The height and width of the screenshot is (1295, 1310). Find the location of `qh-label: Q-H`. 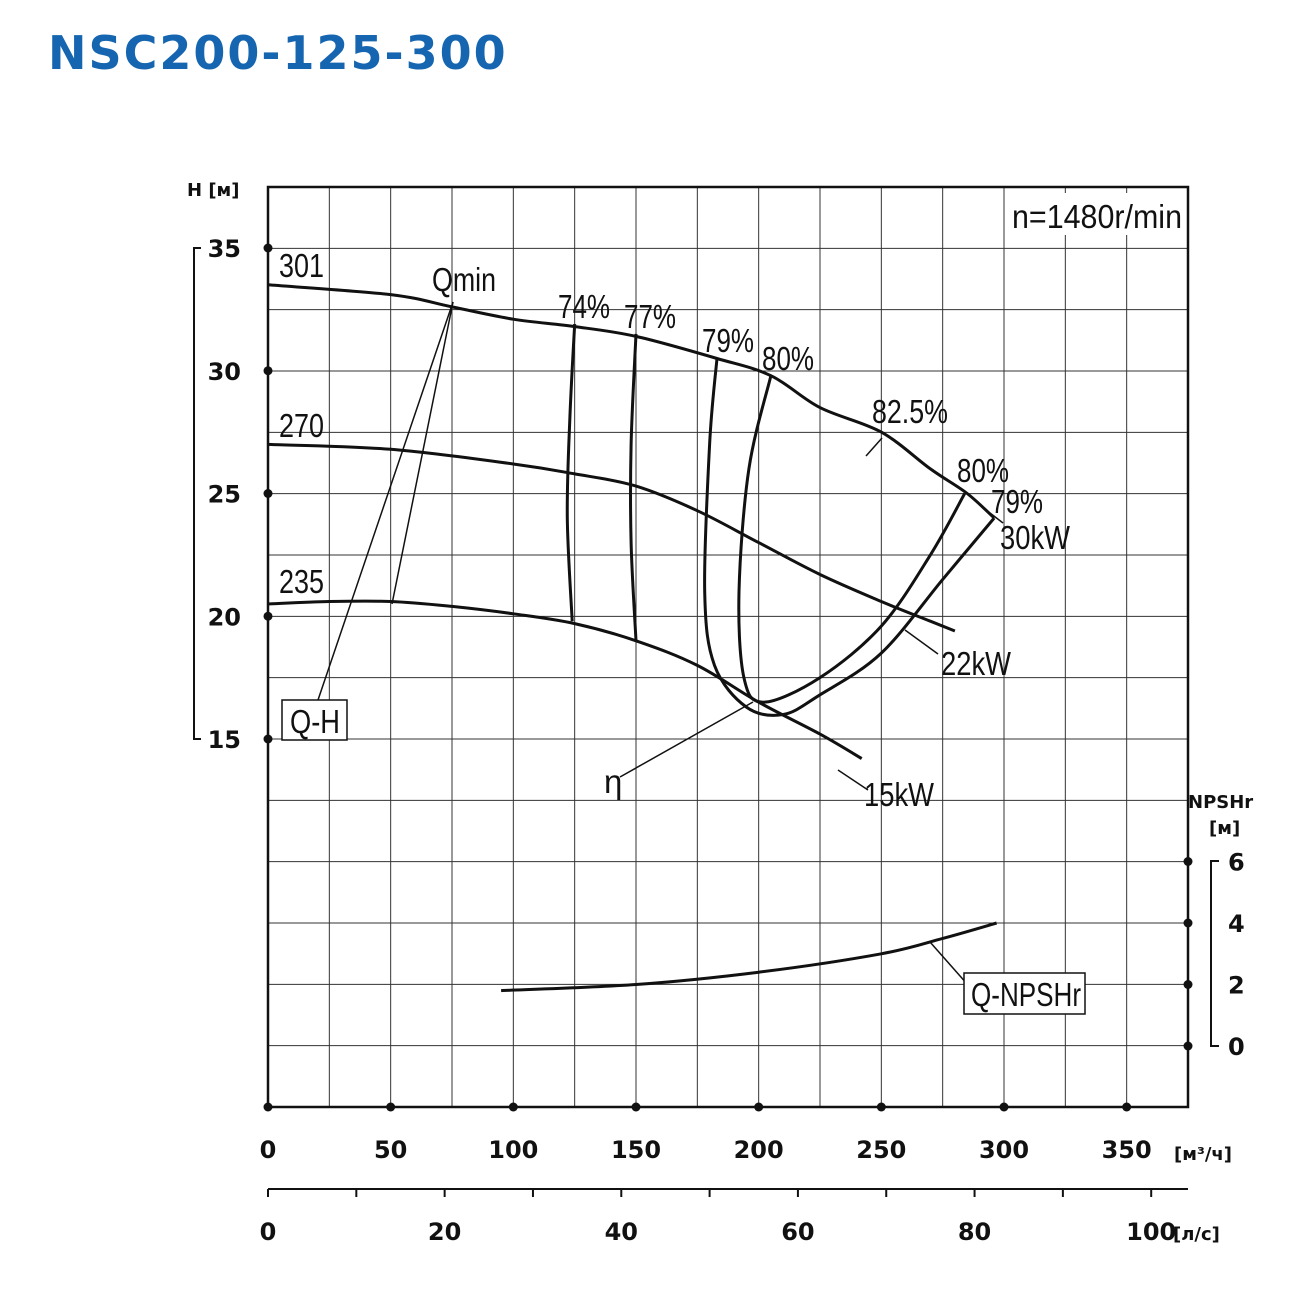

qh-label: Q-H is located at coordinates (315, 721).